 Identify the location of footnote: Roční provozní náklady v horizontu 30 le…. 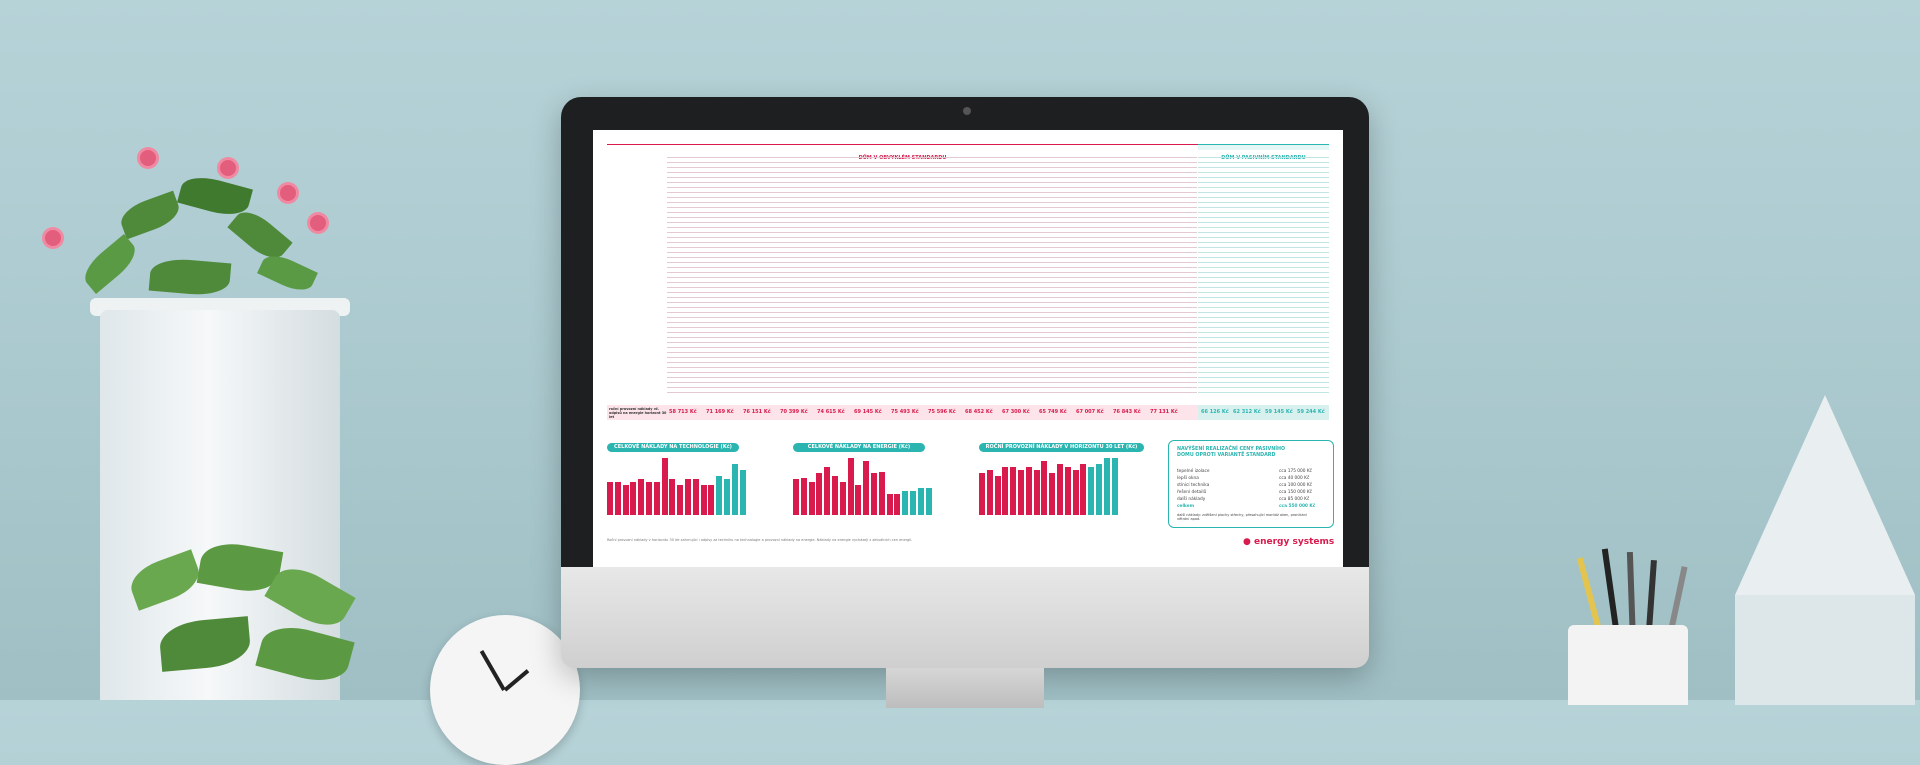
(760, 540).